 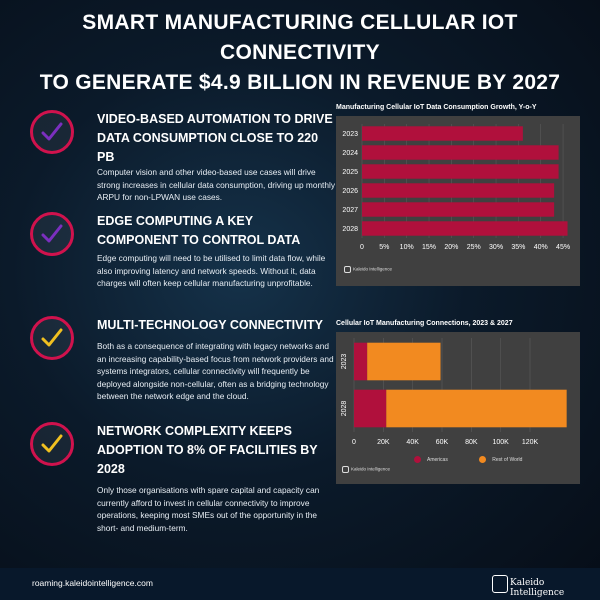 I want to click on chart-1-logo: Kaleido Intelligence, so click(x=368, y=269).